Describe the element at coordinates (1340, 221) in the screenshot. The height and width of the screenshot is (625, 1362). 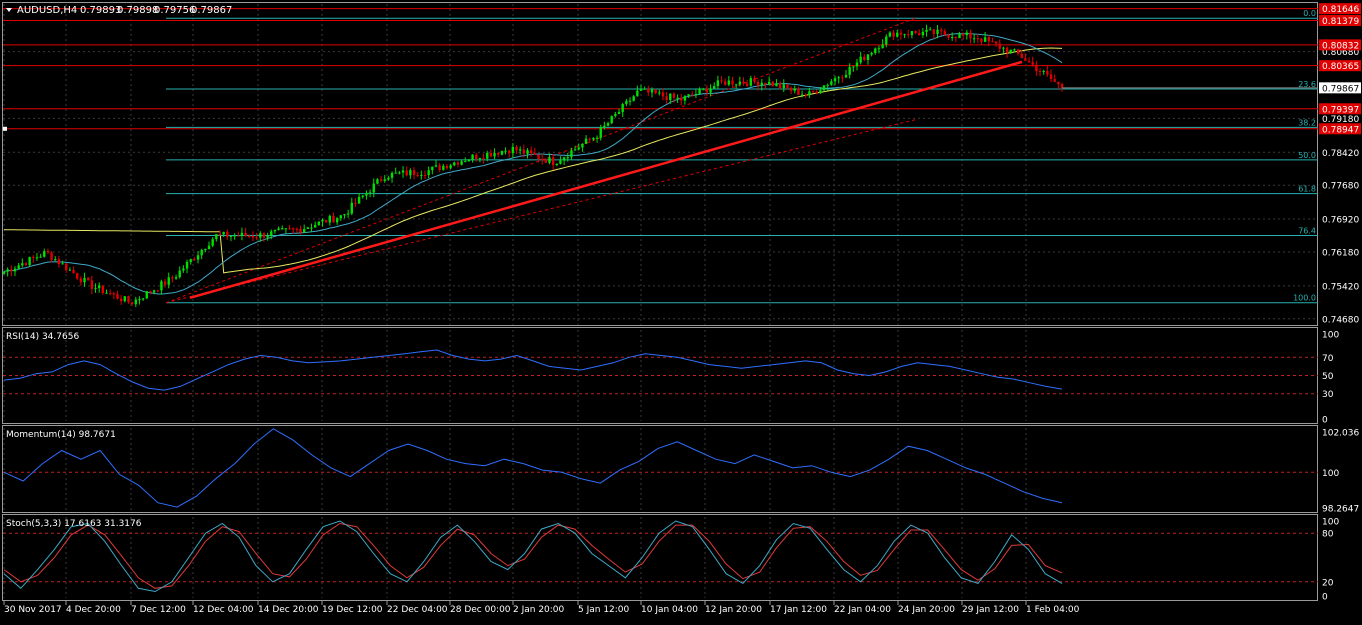
I see `price-tick-label: 0.76920` at that location.